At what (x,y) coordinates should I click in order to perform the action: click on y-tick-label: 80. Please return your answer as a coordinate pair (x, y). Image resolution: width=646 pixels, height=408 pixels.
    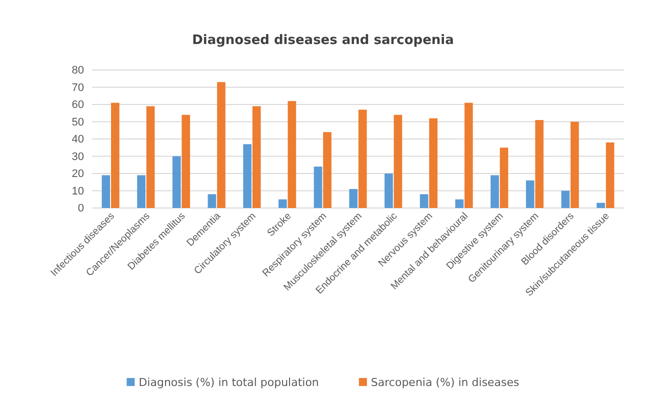
    Looking at the image, I should click on (78, 70).